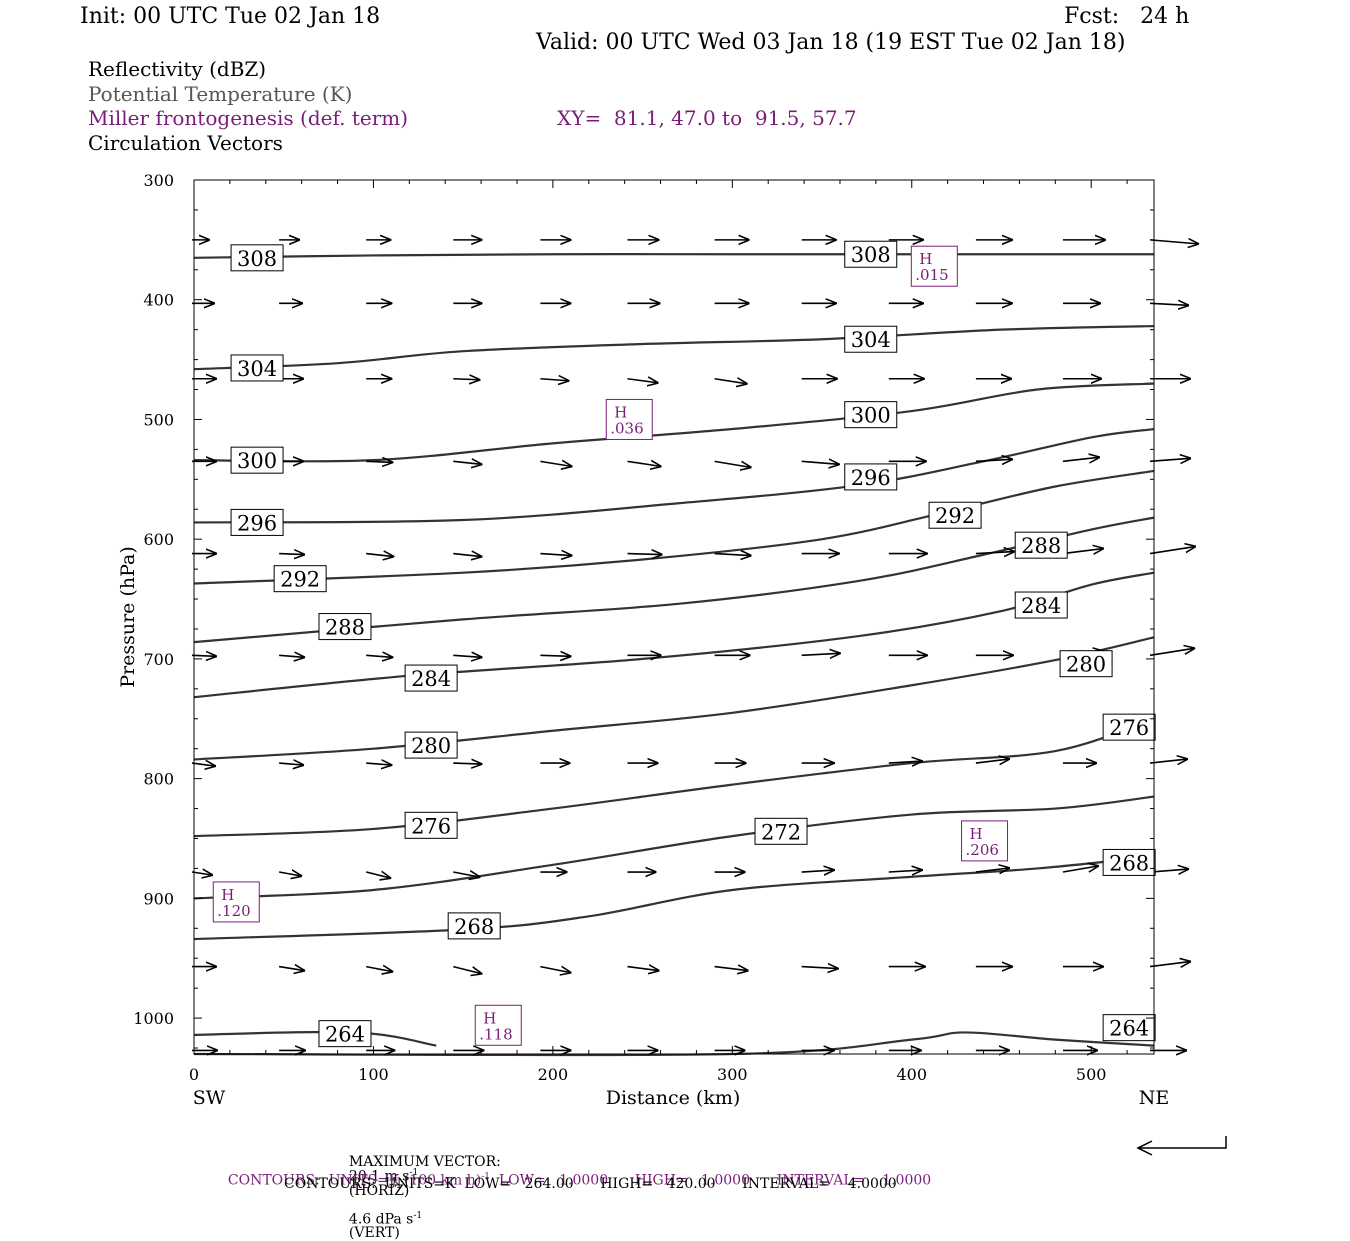 The width and height of the screenshot is (1350, 1241). Describe the element at coordinates (374, 1233) in the screenshot. I see `max-vector-vert-suffix: (VERT)` at that location.